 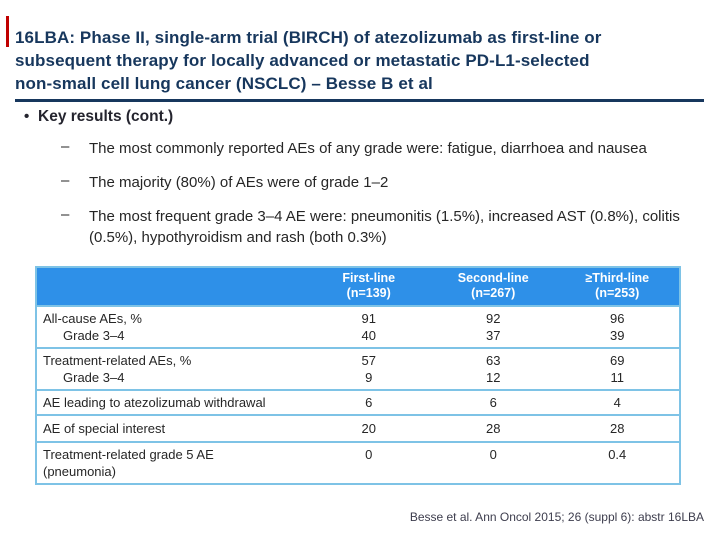 What do you see at coordinates (171, 327) in the screenshot?
I see `row-label-cell: All-cause AEs, % Grade 3–4` at bounding box center [171, 327].